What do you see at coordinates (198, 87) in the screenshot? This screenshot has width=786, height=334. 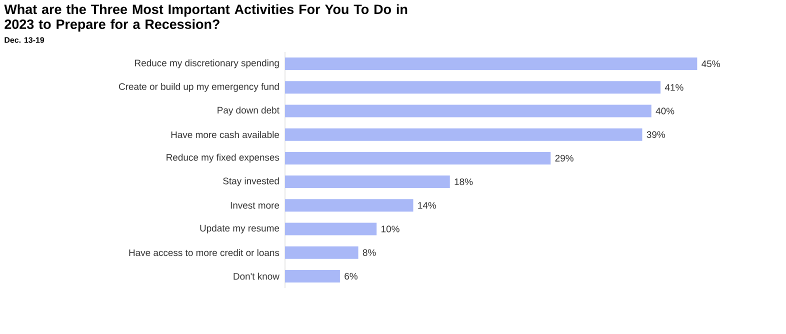 I see `y-tick-label: Create or build up my emergency fund` at bounding box center [198, 87].